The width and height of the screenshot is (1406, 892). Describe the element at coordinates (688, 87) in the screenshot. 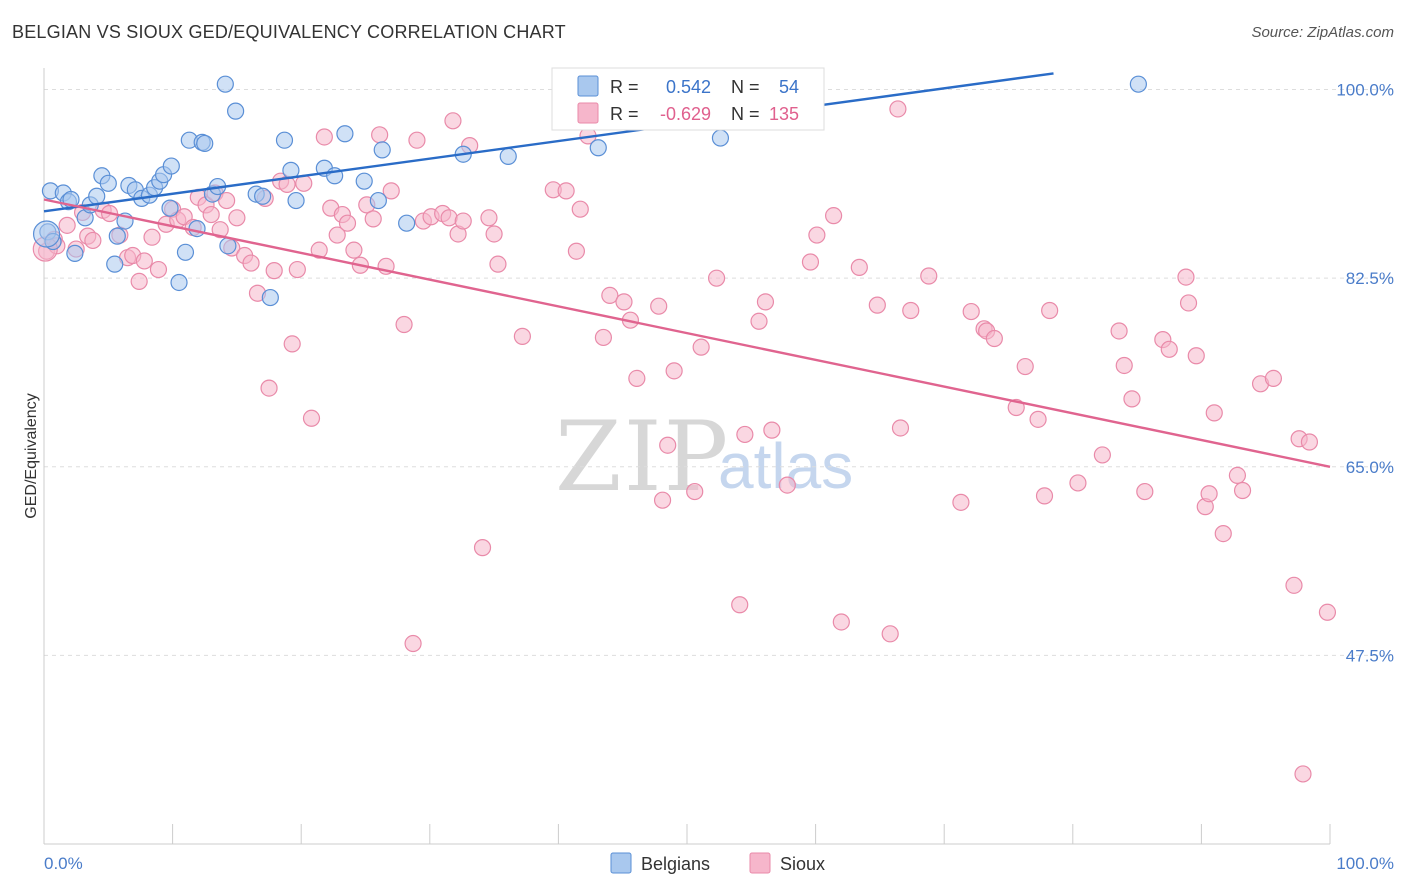

I see `stats-r-value-belgians: 0.542` at that location.